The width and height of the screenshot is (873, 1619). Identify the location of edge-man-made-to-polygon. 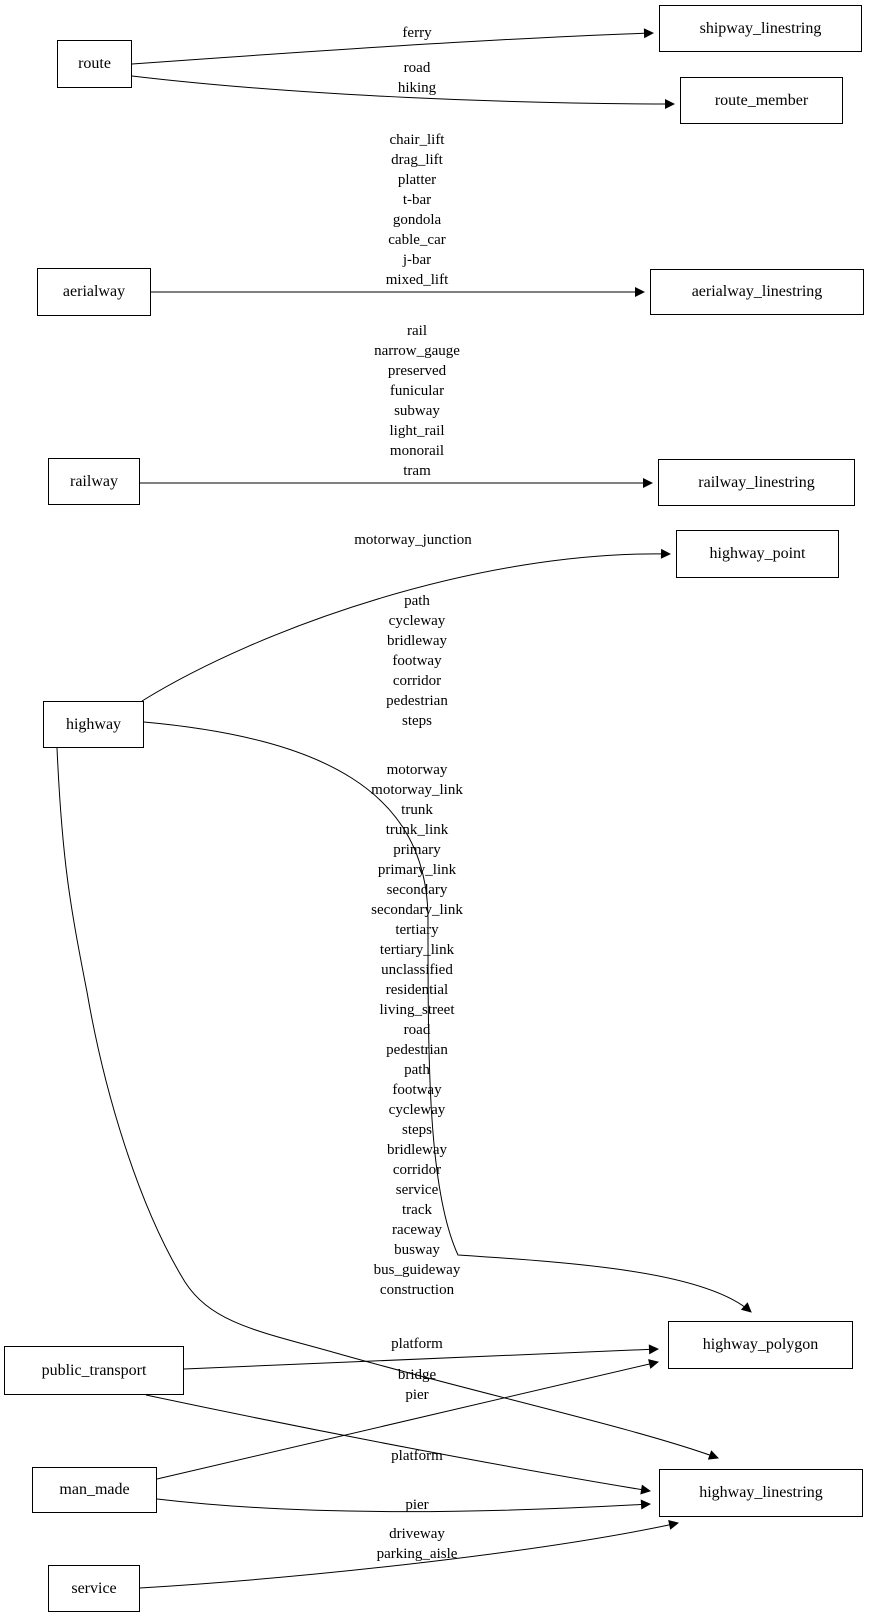
(407, 1419).